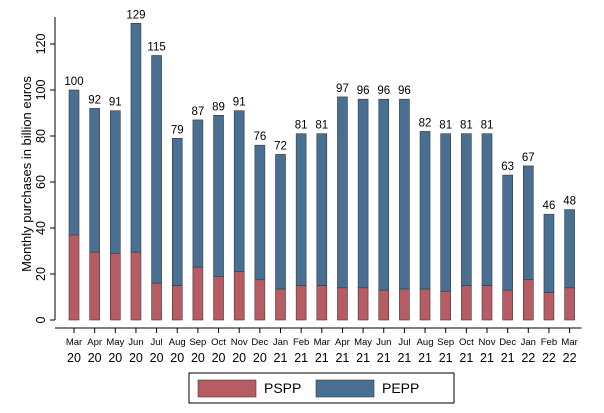 The image size is (604, 413). I want to click on data-label-total: 67, so click(528, 158).